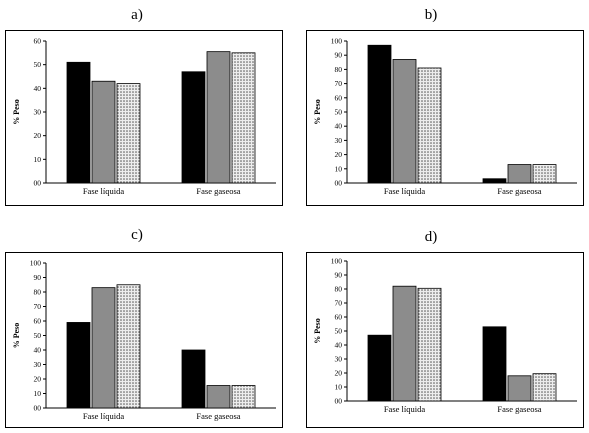  Describe the element at coordinates (431, 237) in the screenshot. I see `panel-label-d: d)` at that location.